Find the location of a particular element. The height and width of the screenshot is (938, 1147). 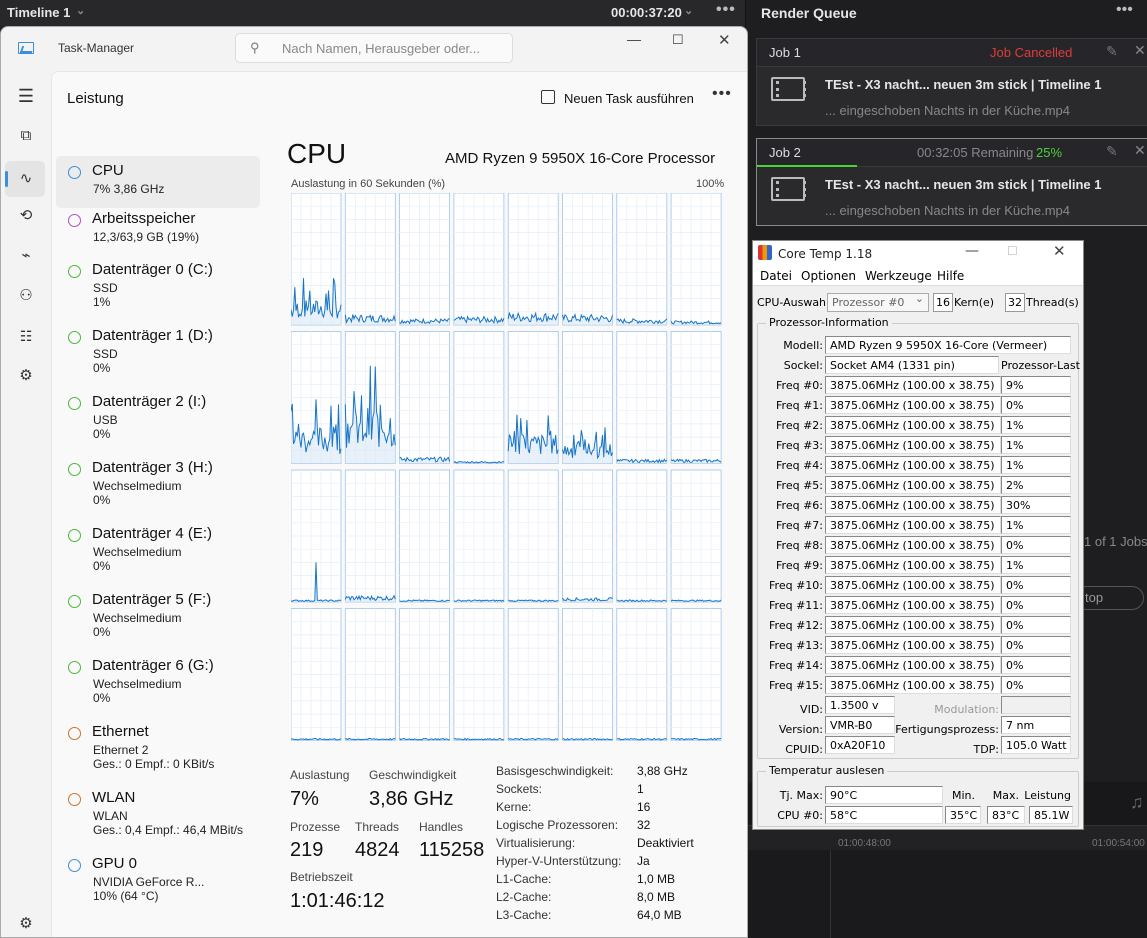

tdp-value: 105.0 Watt is located at coordinates (1036, 745).